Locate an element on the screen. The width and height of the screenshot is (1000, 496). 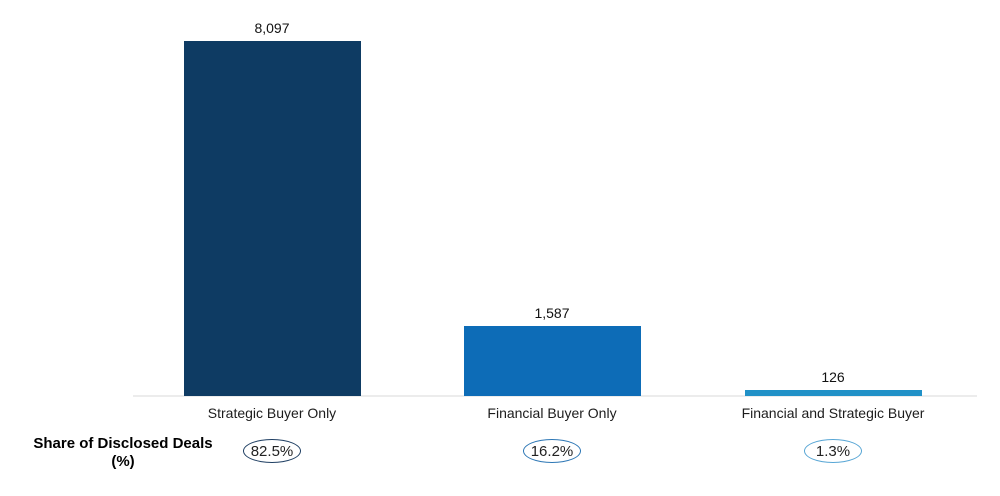
share-row-label-line1: Share of Disclosed Deals is located at coordinates (123, 443).